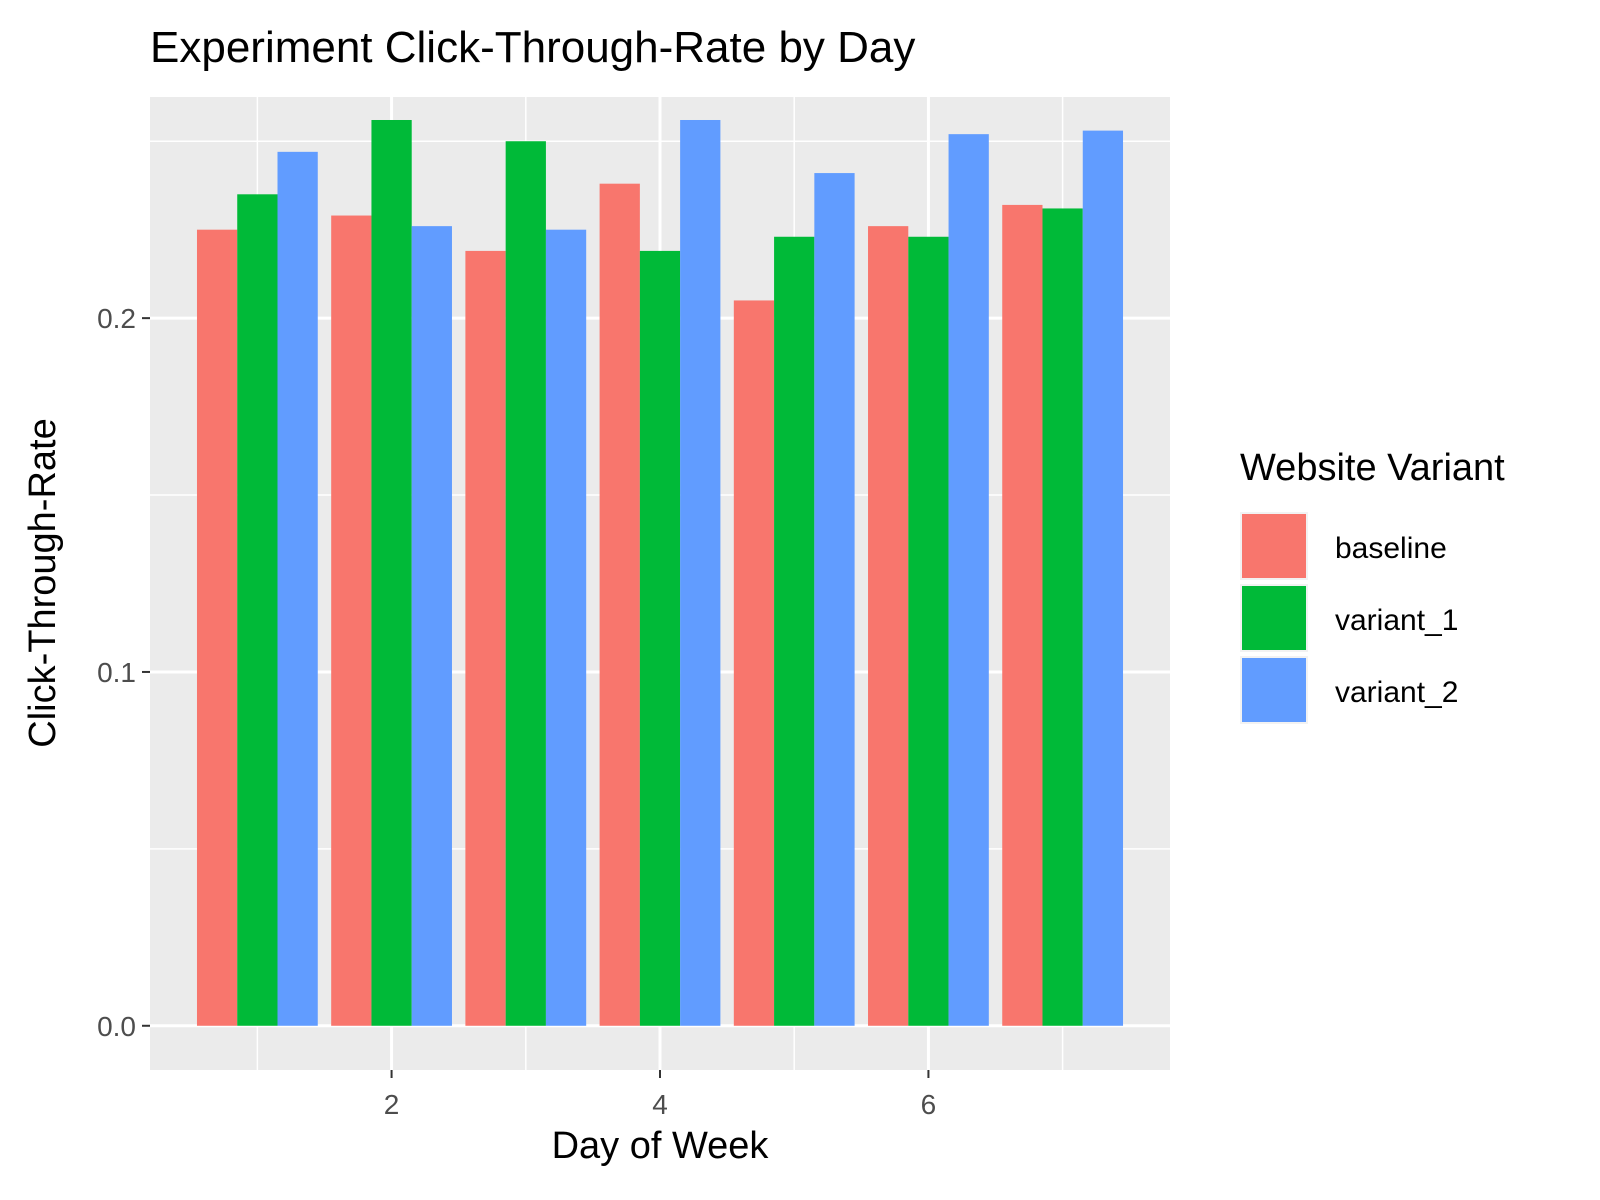 This screenshot has width=1600, height=1200. Describe the element at coordinates (43, 582) in the screenshot. I see `y-axis-title: Click-Through-Rate` at that location.